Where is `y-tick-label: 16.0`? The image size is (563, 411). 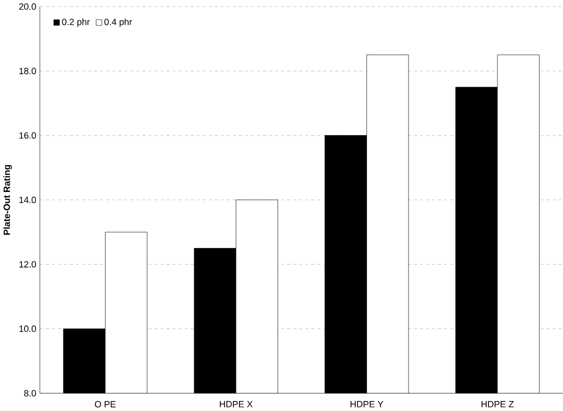
y-tick-label: 16.0 is located at coordinates (27, 135).